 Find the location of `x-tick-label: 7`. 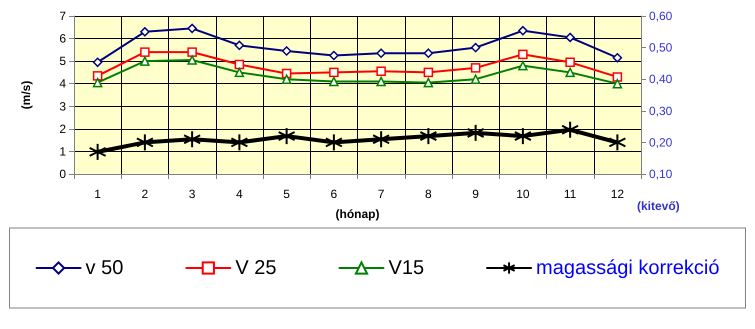

x-tick-label: 7 is located at coordinates (381, 194).